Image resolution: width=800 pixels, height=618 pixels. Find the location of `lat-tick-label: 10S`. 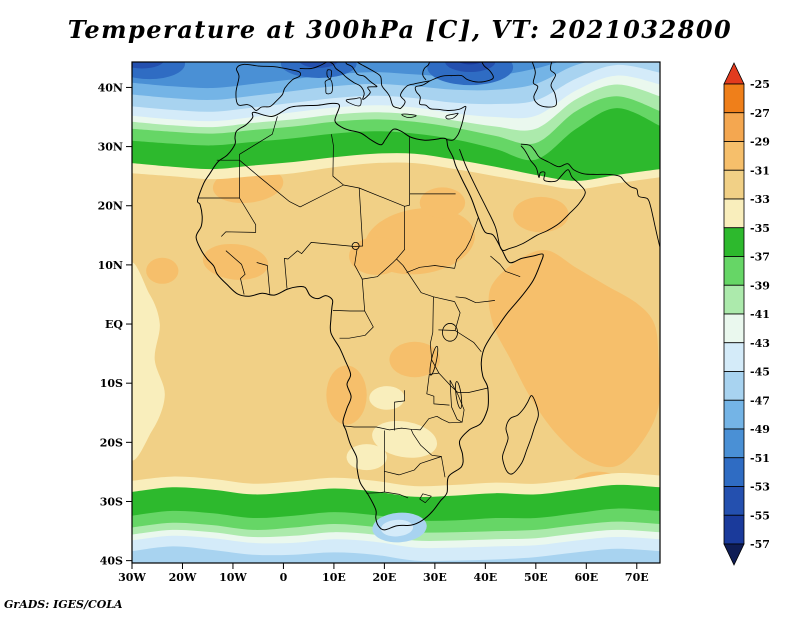

lat-tick-label: 10S is located at coordinates (111, 383).